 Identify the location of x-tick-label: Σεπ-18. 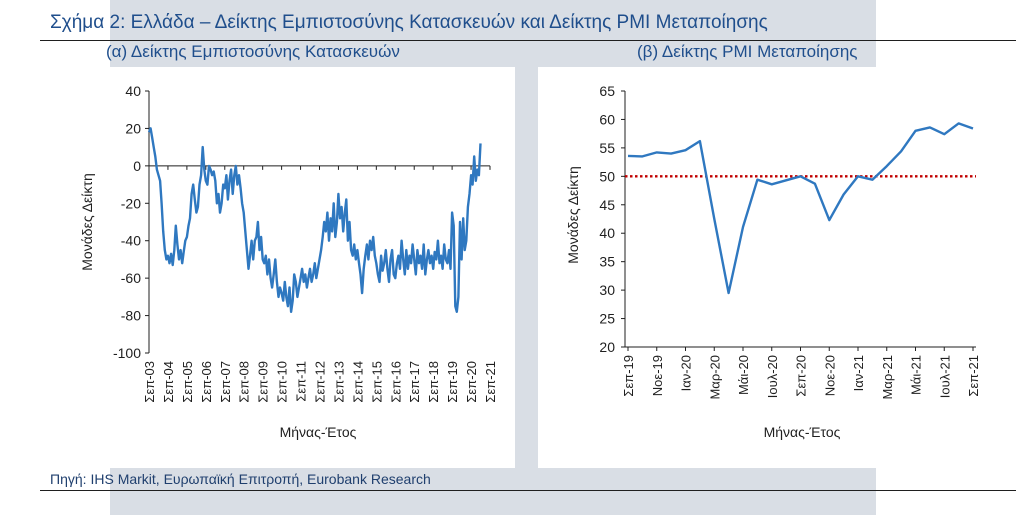
(433, 382).